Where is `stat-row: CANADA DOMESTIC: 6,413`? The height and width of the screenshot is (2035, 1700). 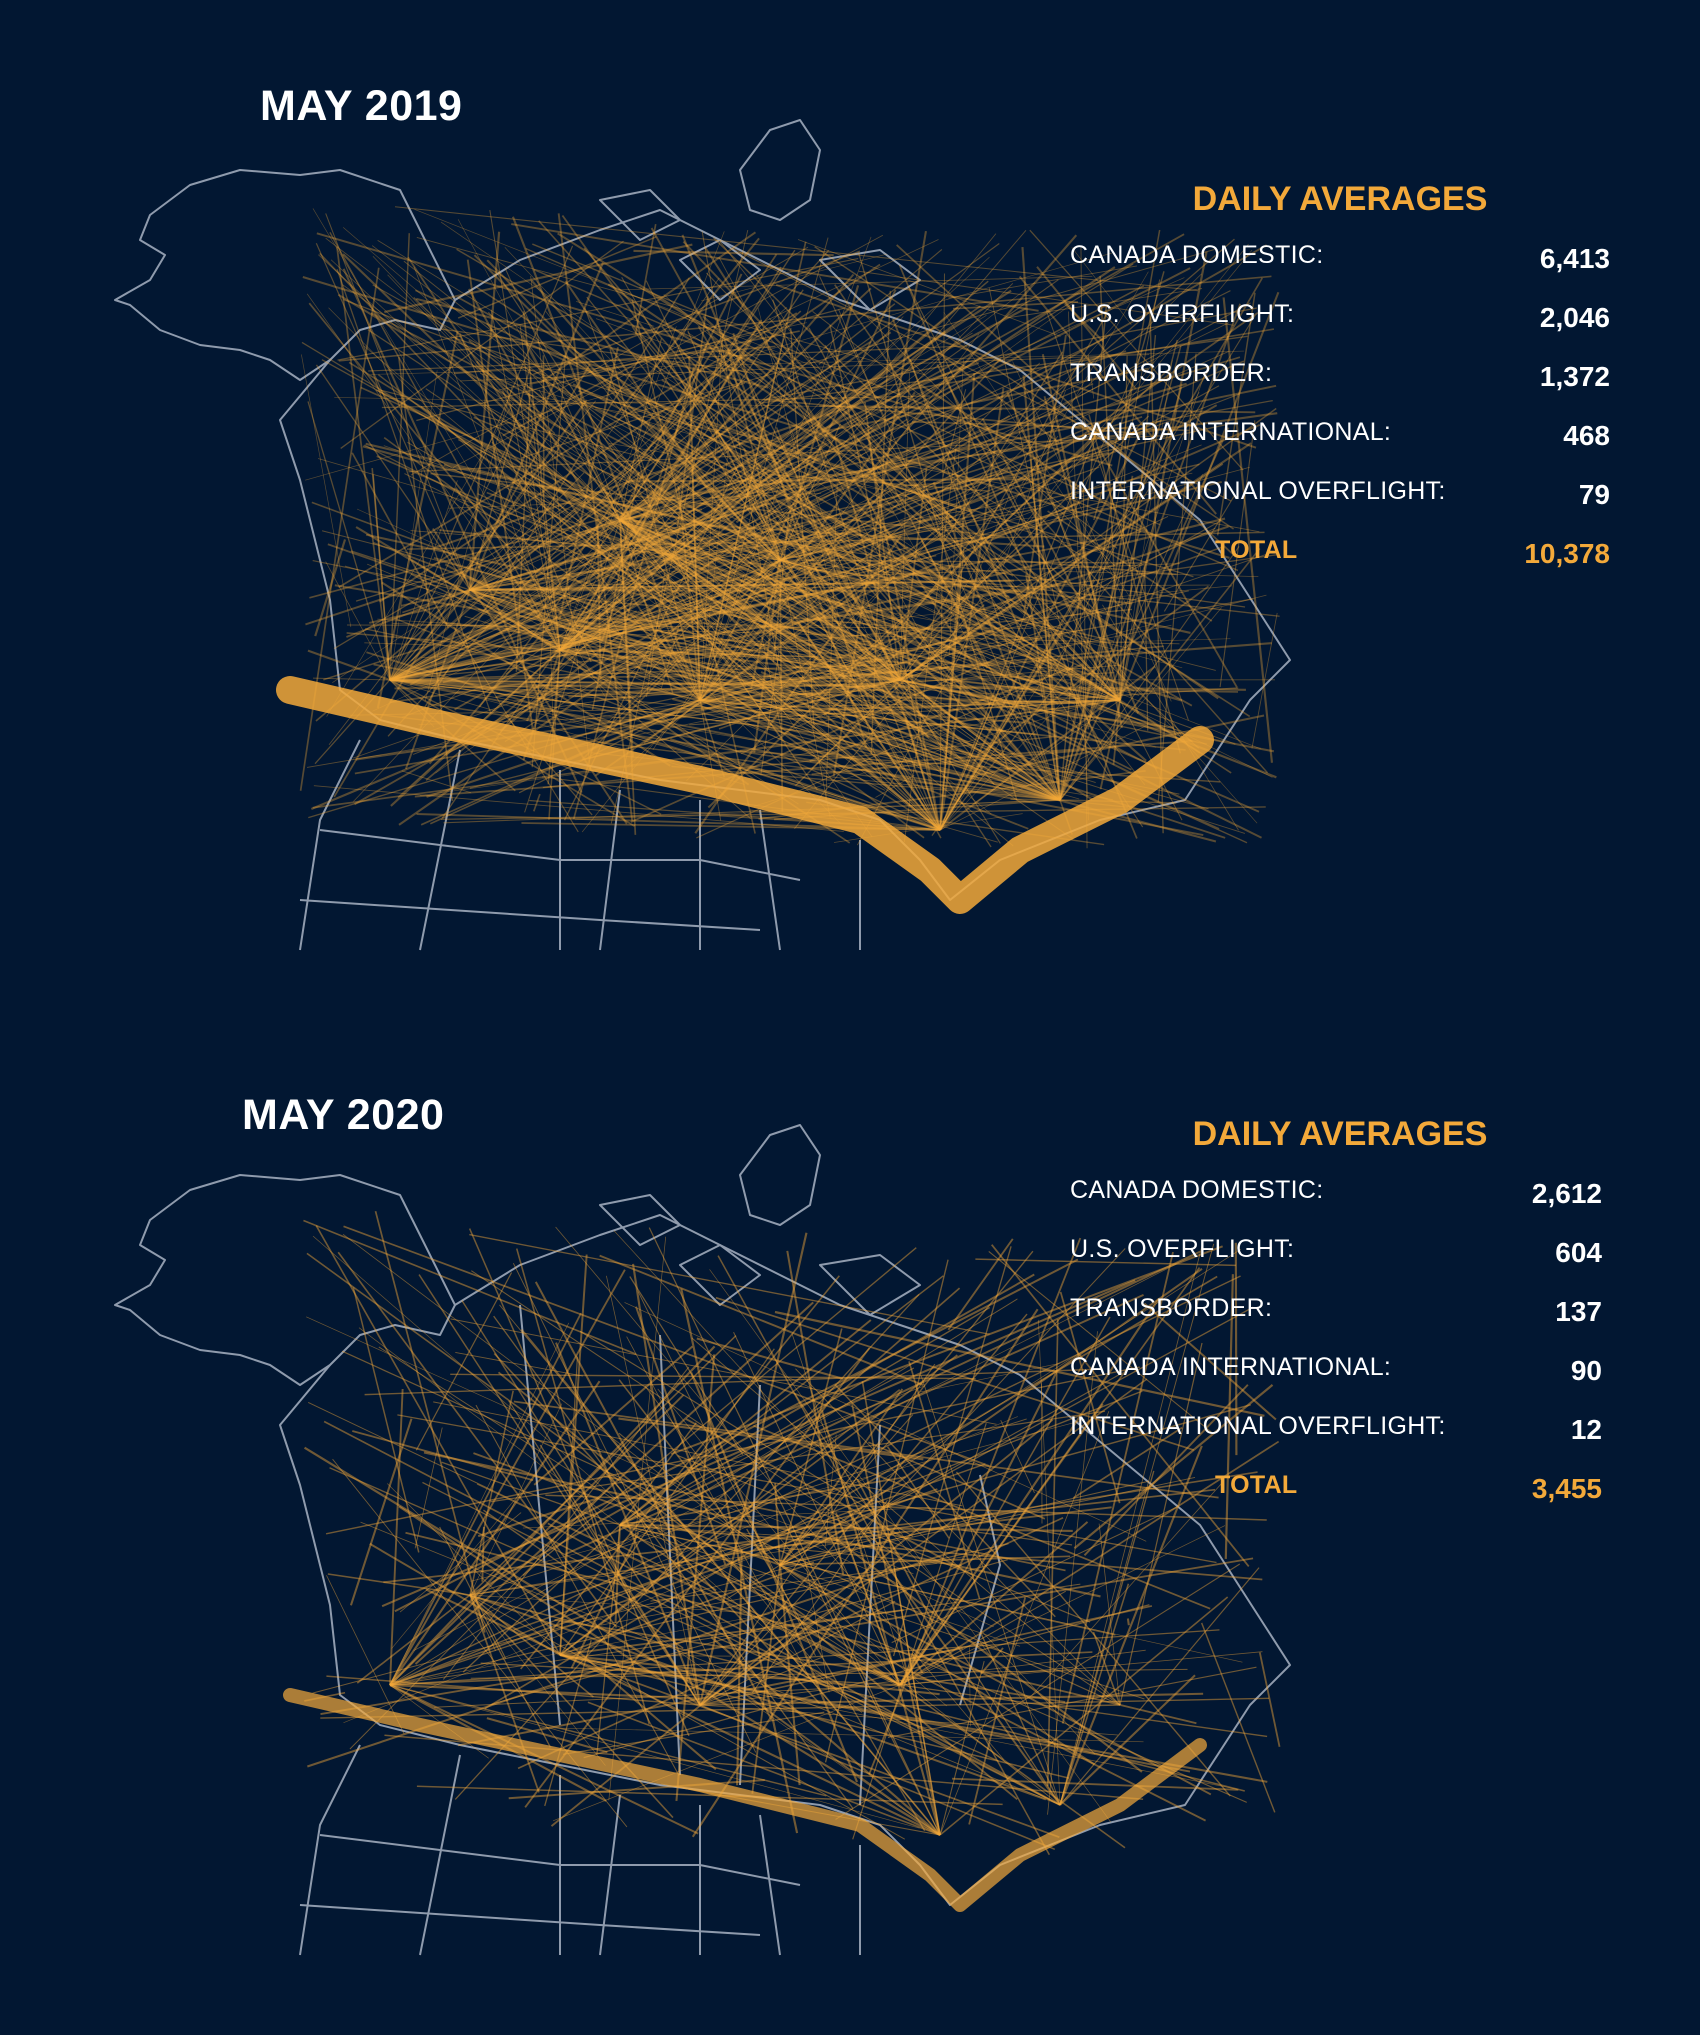
stat-row: CANADA DOMESTIC: 6,413 is located at coordinates (1340, 270).